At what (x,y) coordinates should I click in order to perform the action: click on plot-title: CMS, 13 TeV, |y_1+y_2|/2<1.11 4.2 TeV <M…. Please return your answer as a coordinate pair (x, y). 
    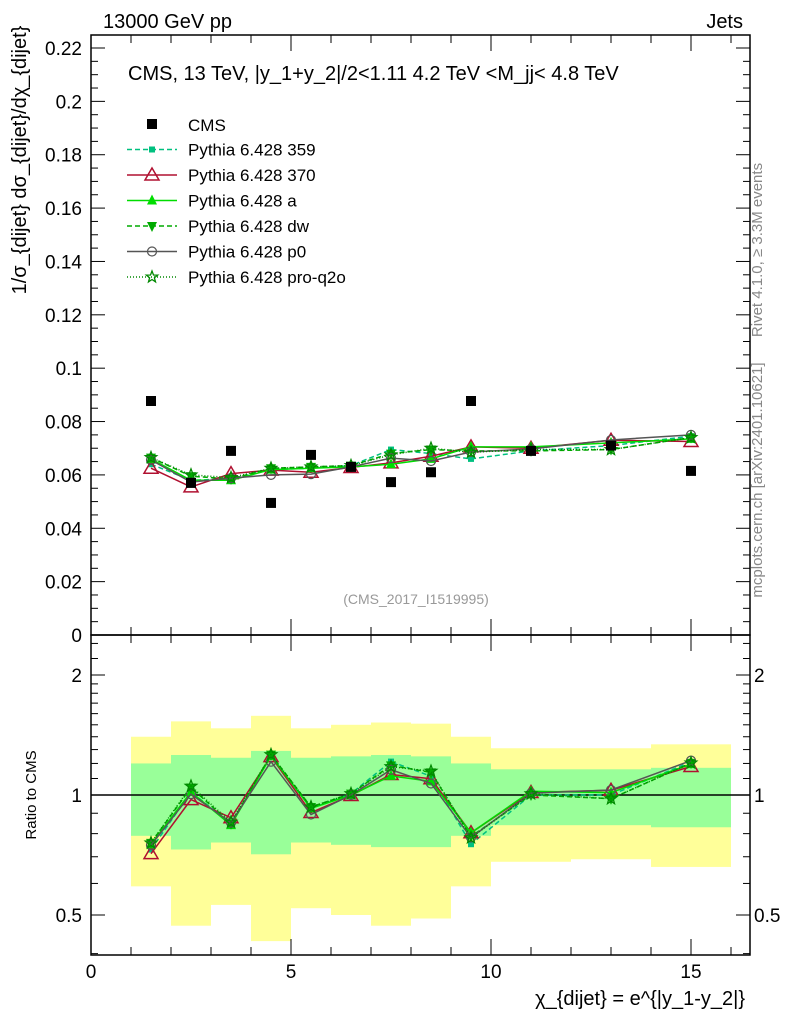
    Looking at the image, I should click on (373, 74).